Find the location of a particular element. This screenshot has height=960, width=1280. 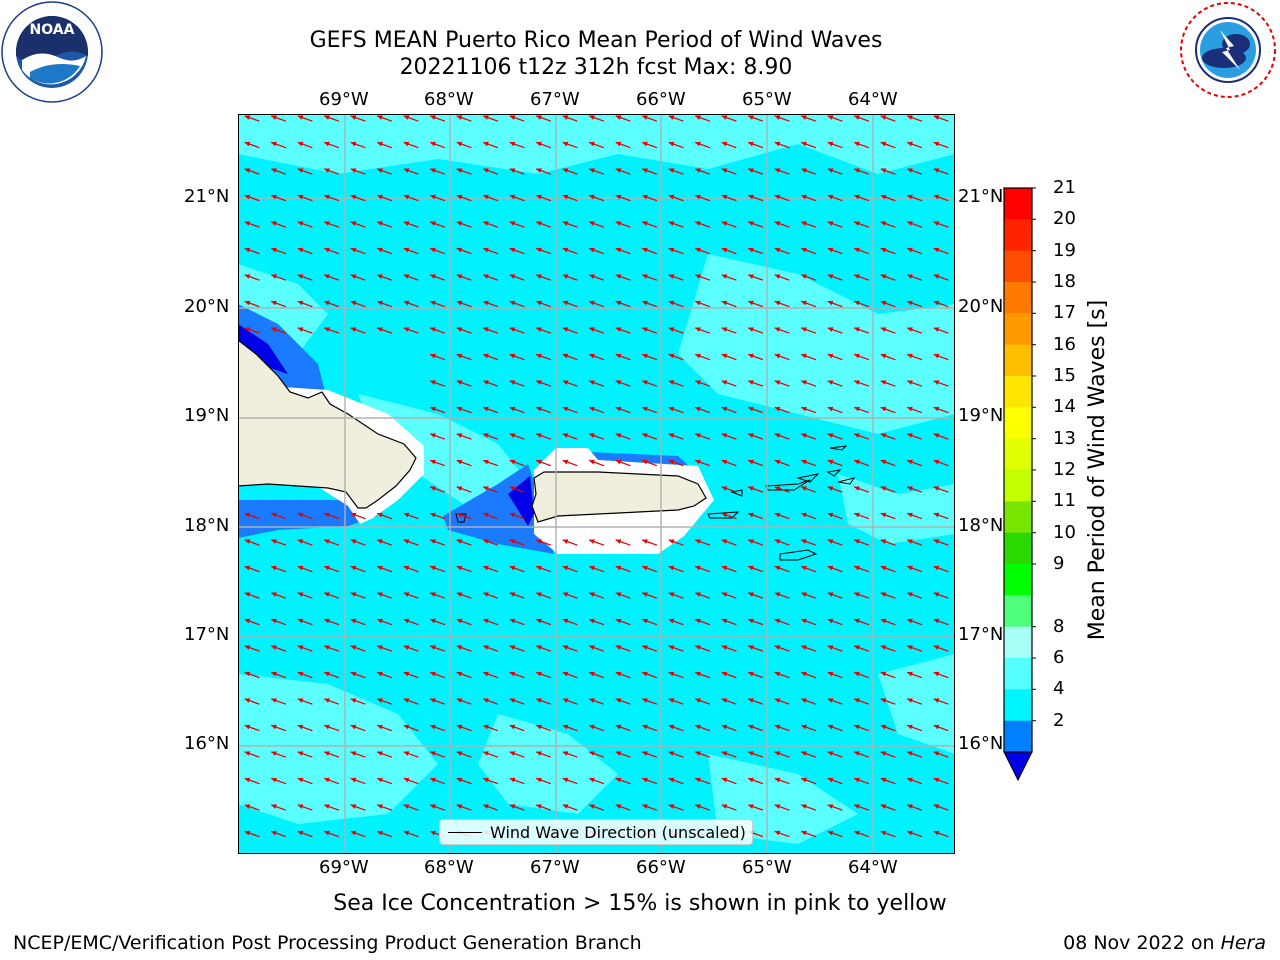

lat-label-right: 17°N is located at coordinates (981, 634).